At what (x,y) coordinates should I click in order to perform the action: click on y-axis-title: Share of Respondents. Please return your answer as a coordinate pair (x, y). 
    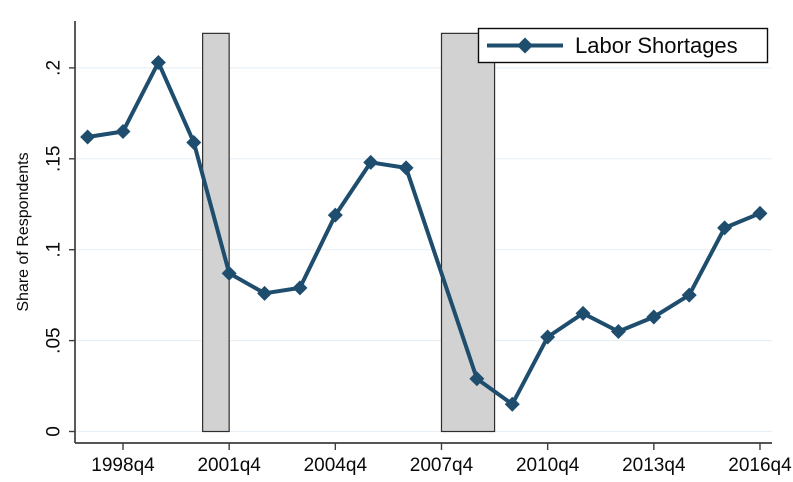
    Looking at the image, I should click on (23, 231).